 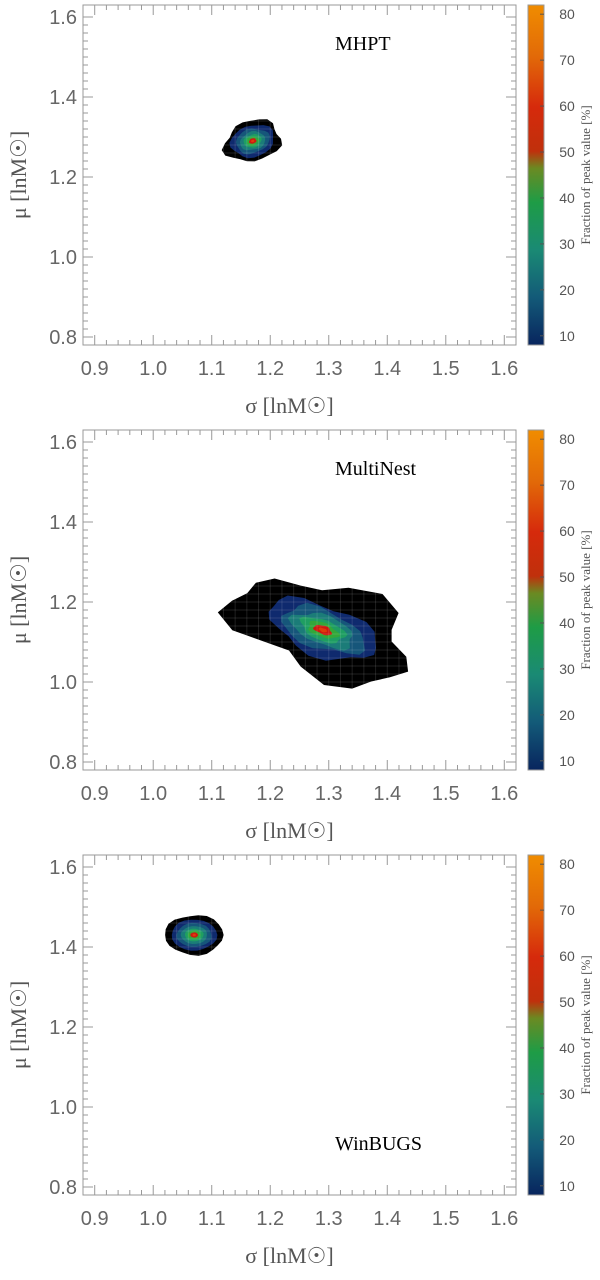 I want to click on panel-title: MultiNest, so click(x=376, y=469).